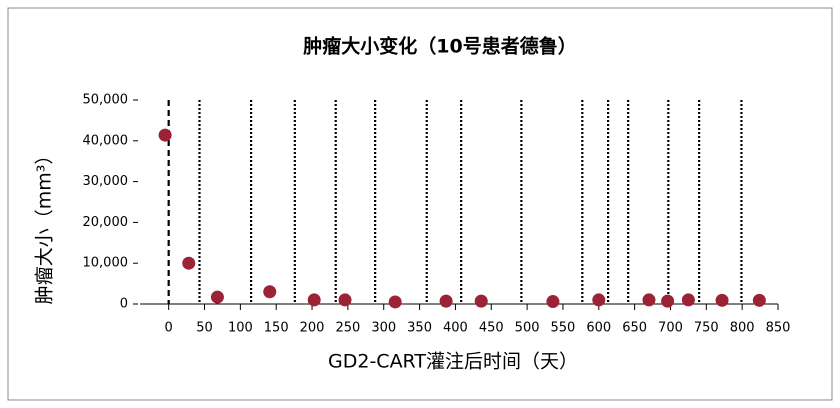 The height and width of the screenshot is (408, 840). What do you see at coordinates (347, 328) in the screenshot?
I see `x-tick-label: 250` at bounding box center [347, 328].